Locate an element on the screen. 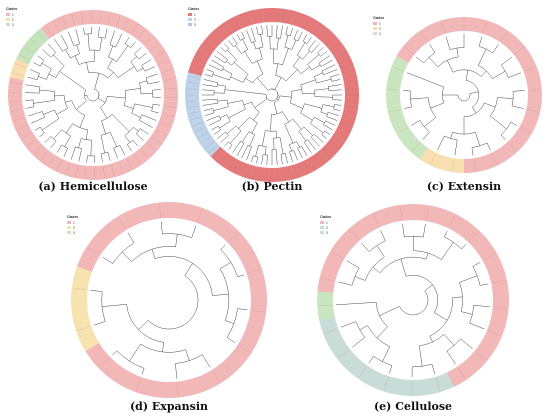 This screenshot has width=550, height=416. legend-extensin: Clades 1 2 3 is located at coordinates (378, 26).